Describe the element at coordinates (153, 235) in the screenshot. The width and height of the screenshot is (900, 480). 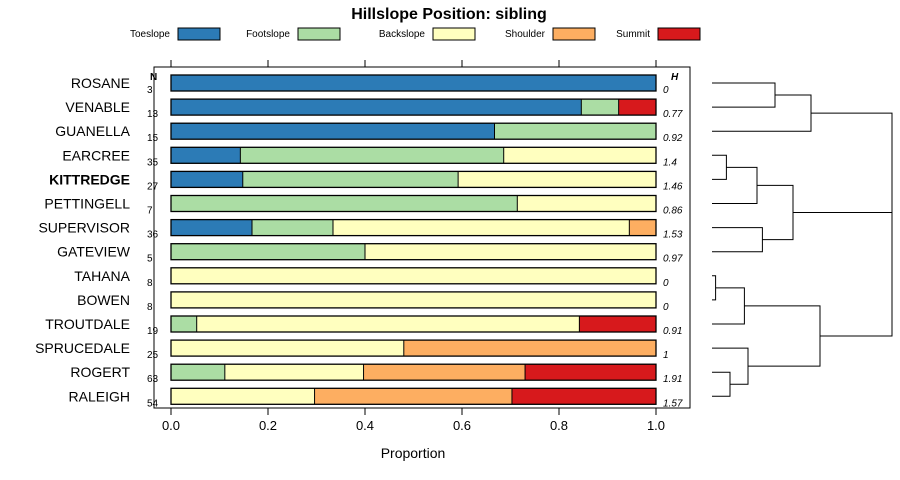
I see `n-value-supervisor: 36` at that location.